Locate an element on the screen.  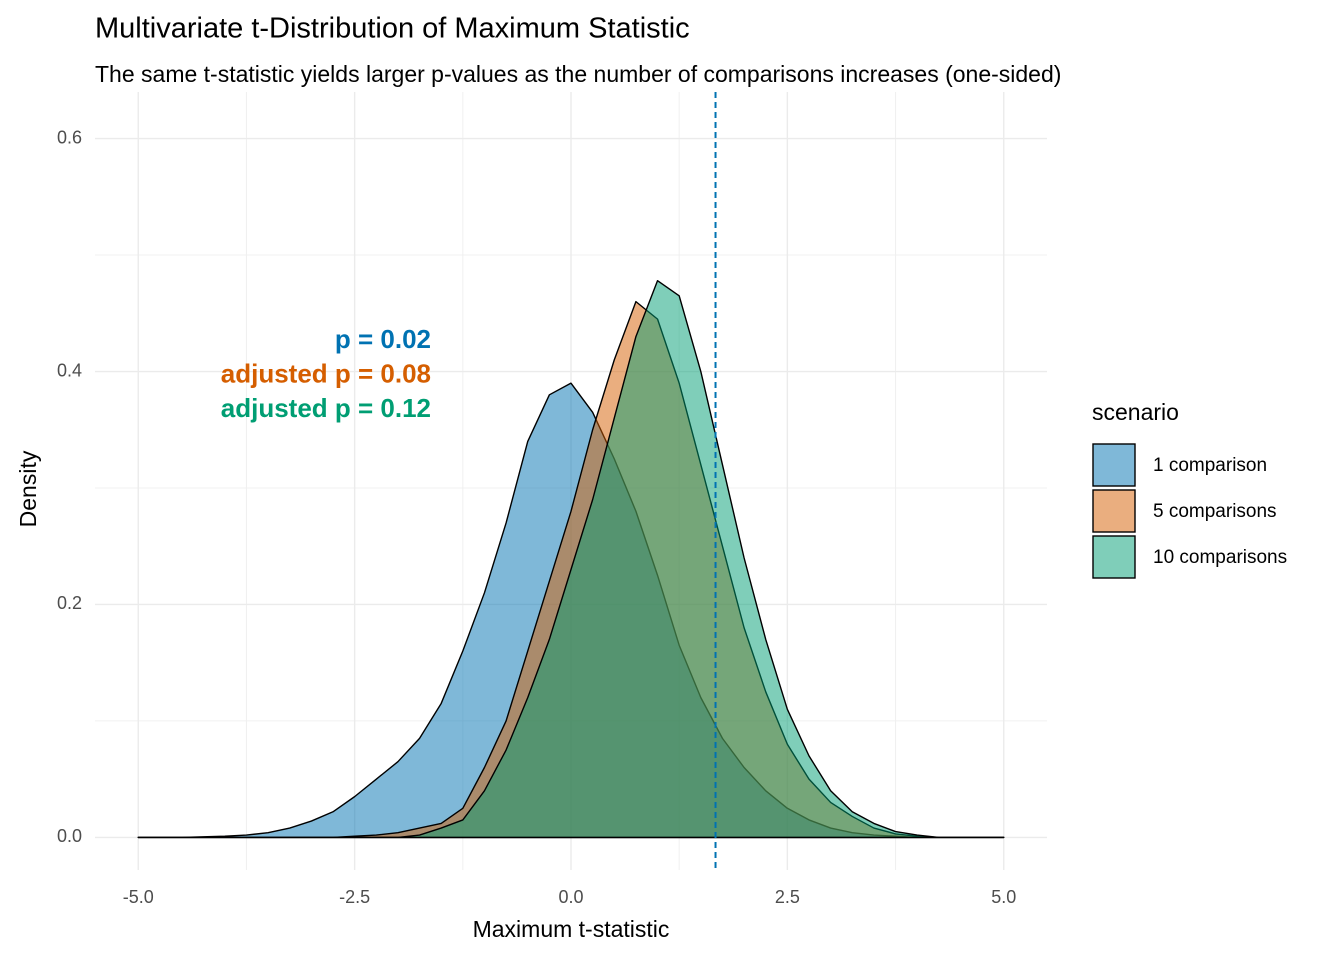
annotation: adjusted p = 0.12 is located at coordinates (326, 408).